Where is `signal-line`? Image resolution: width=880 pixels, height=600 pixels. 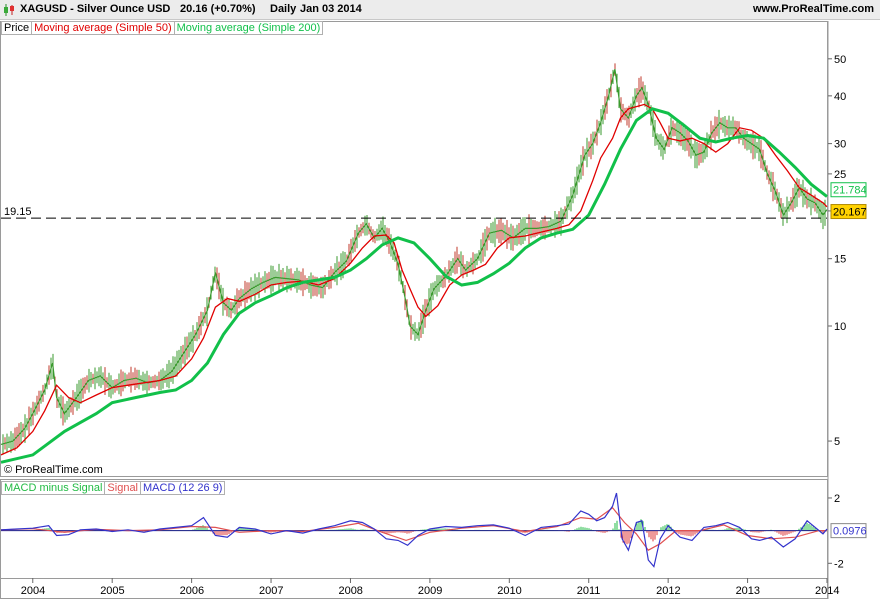
signal-line is located at coordinates (413, 528).